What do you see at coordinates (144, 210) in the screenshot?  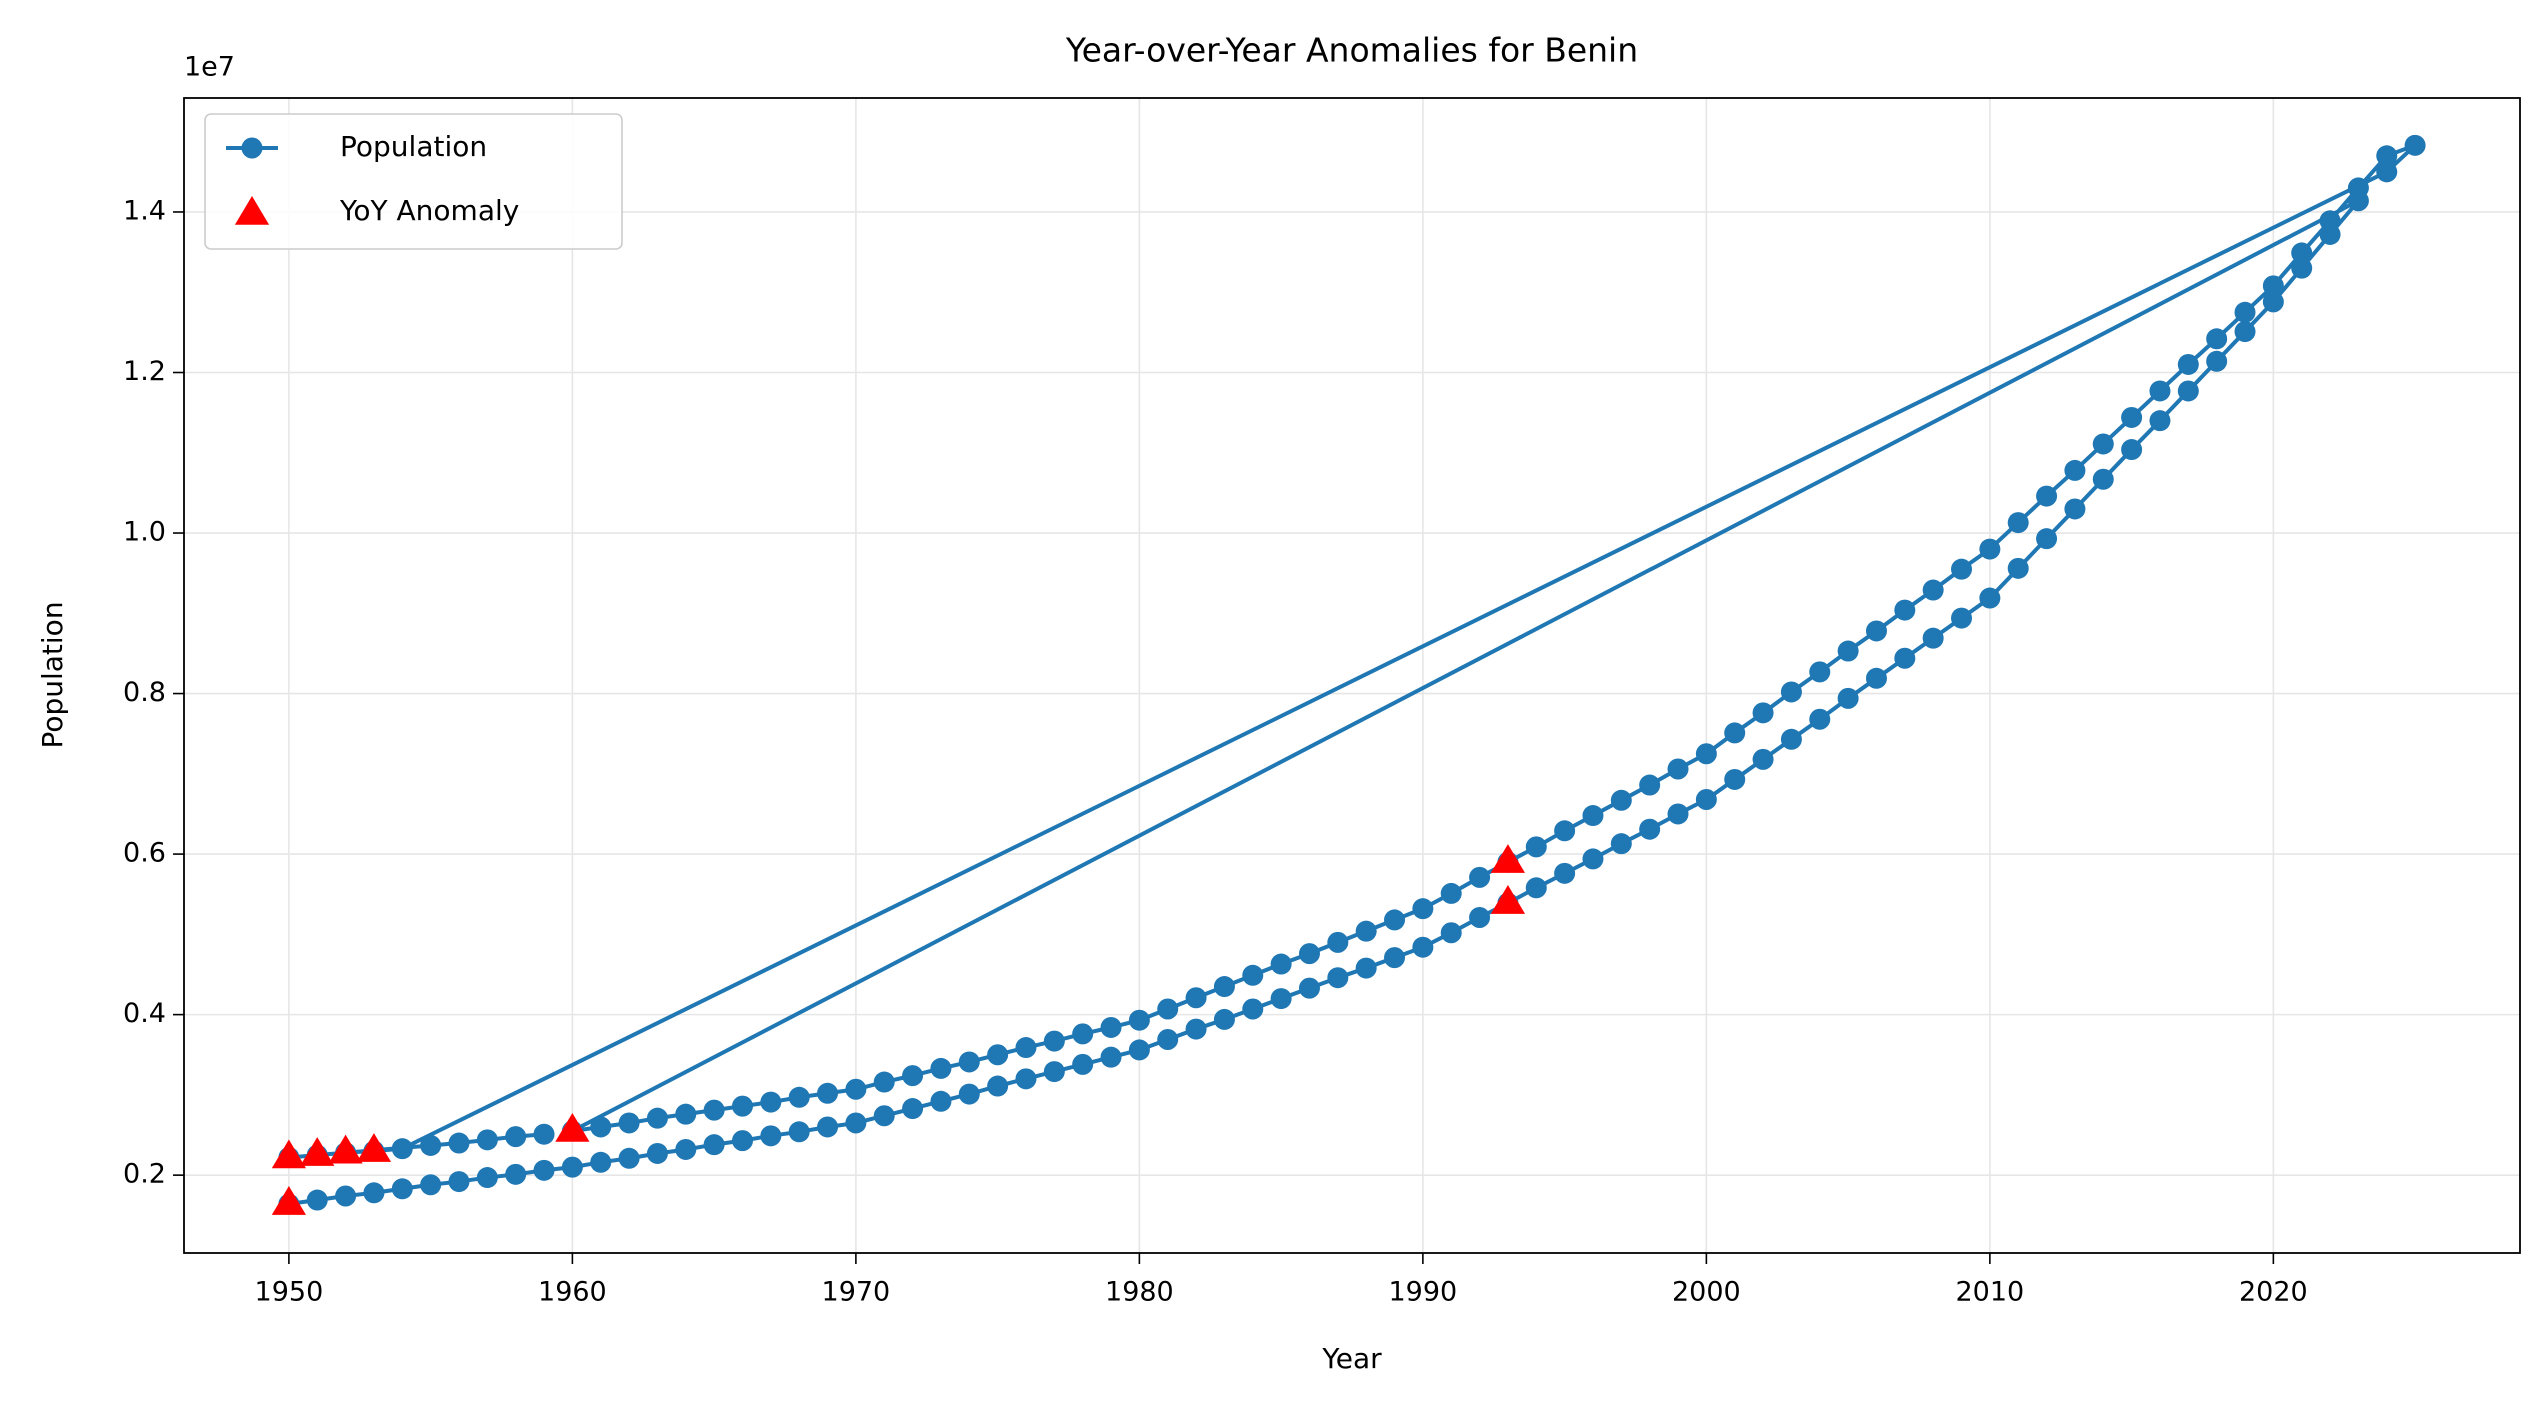 I see `y-tick-label: 1.4` at bounding box center [144, 210].